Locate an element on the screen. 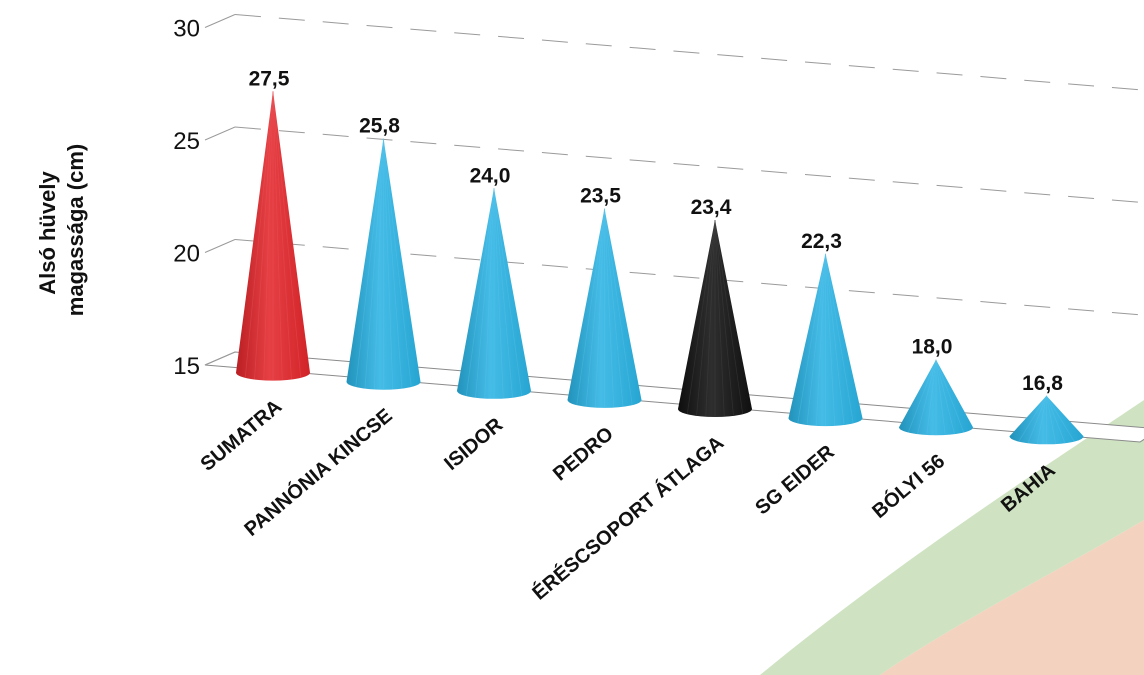  floor-plane is located at coordinates (674, 397).